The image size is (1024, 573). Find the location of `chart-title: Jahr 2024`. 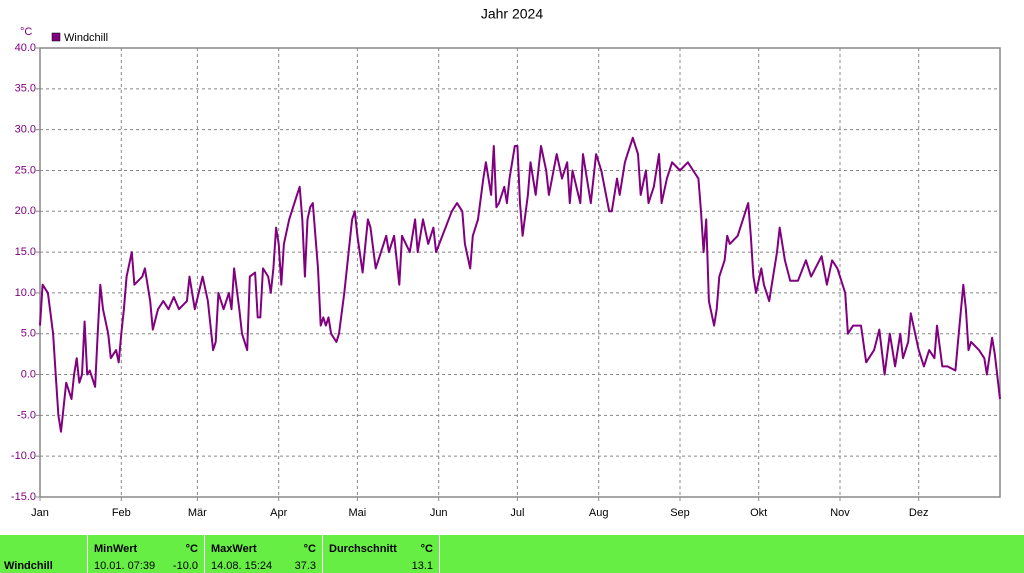

chart-title: Jahr 2024 is located at coordinates (512, 14).